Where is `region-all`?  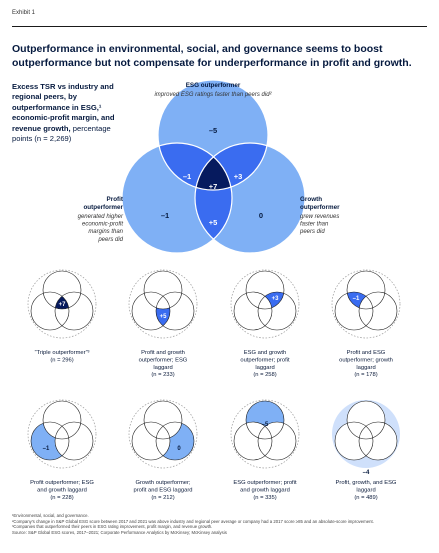
region-all is located at coordinates (213, 166).